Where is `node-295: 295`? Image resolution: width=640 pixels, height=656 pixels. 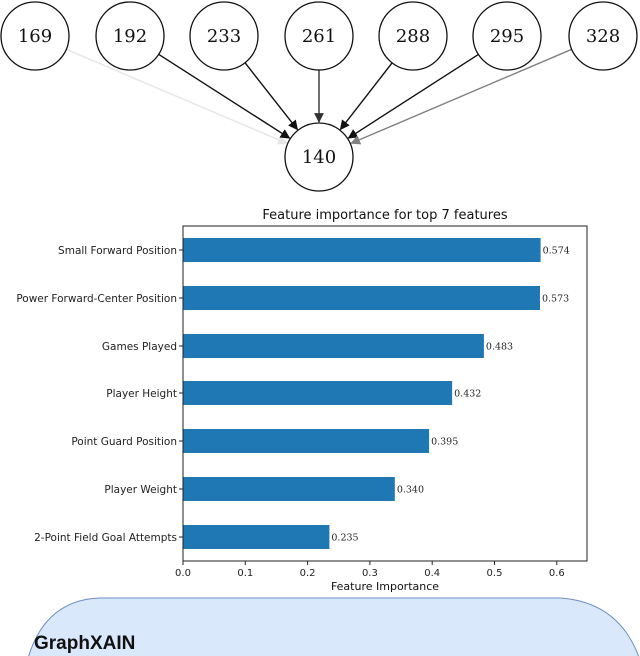 node-295: 295 is located at coordinates (507, 36).